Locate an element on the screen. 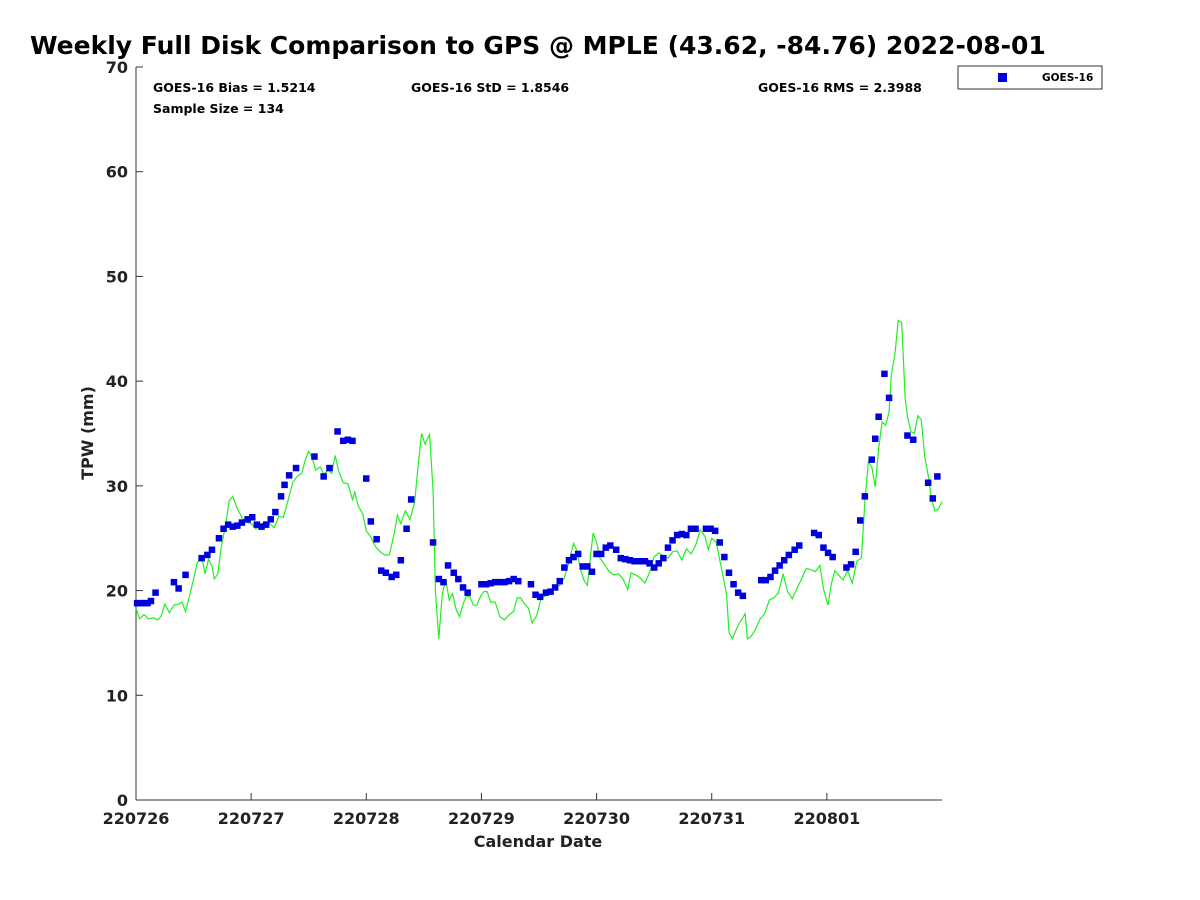 The height and width of the screenshot is (900, 1200). y-tick-label: 60 is located at coordinates (117, 172).